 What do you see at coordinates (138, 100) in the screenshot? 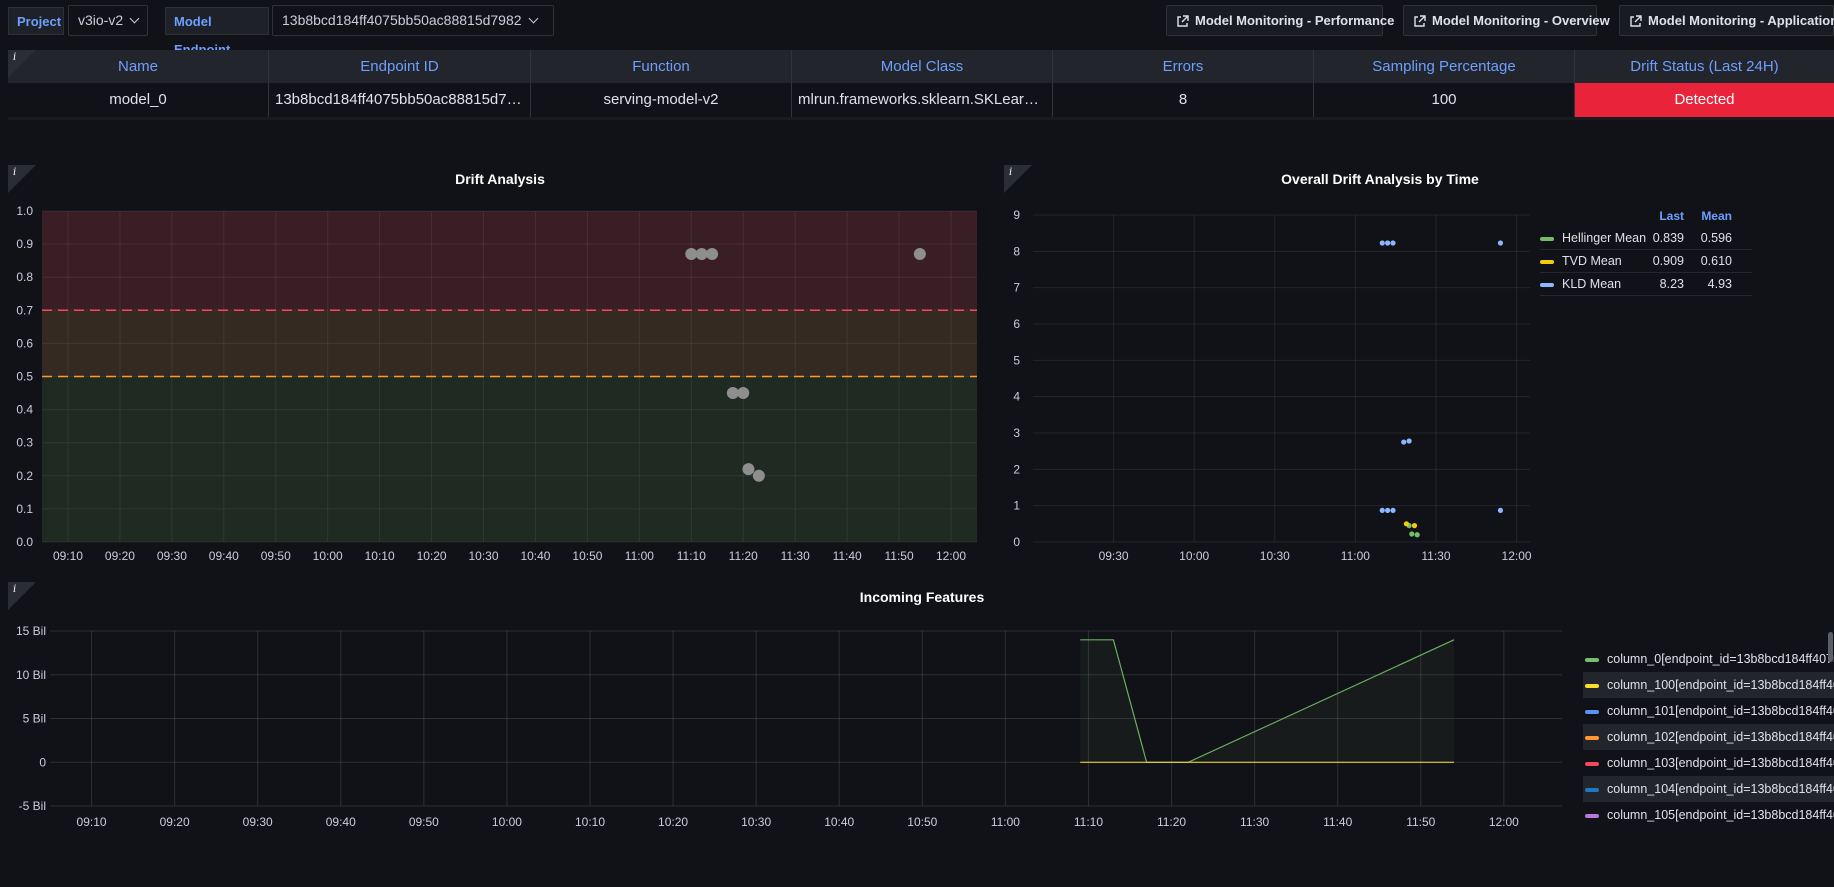
I see `cell-name: model_0` at bounding box center [138, 100].